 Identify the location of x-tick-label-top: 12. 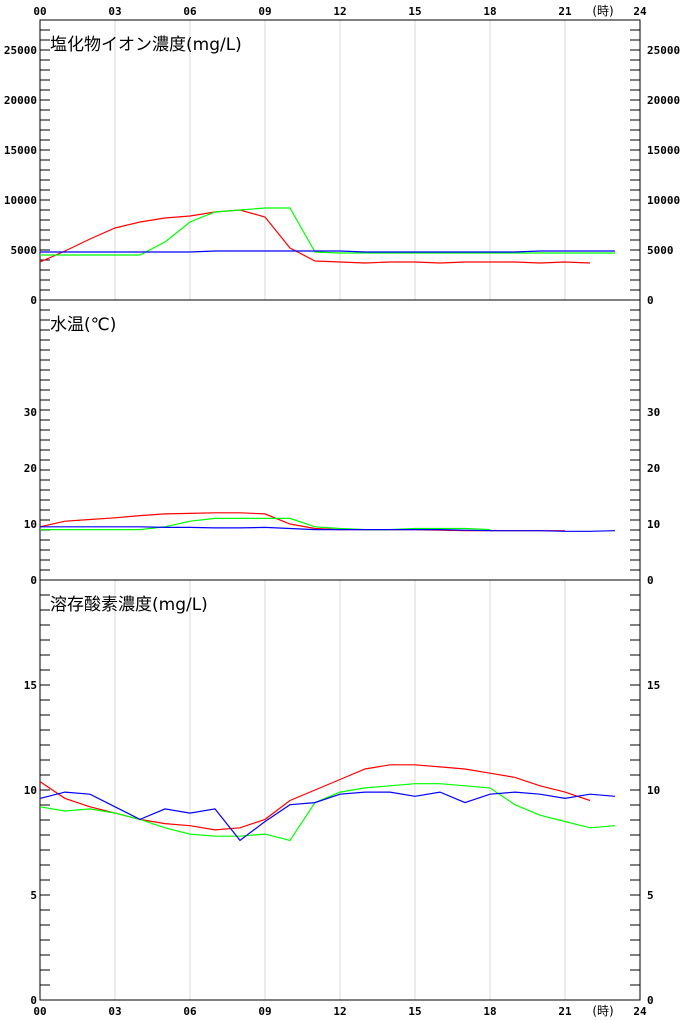
(339, 11).